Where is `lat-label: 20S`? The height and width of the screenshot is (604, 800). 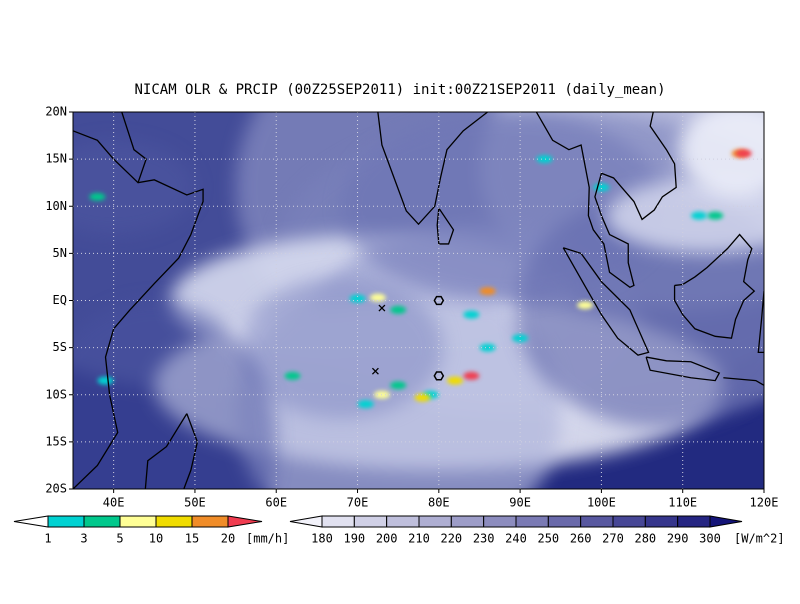 lat-label: 20S is located at coordinates (56, 489).